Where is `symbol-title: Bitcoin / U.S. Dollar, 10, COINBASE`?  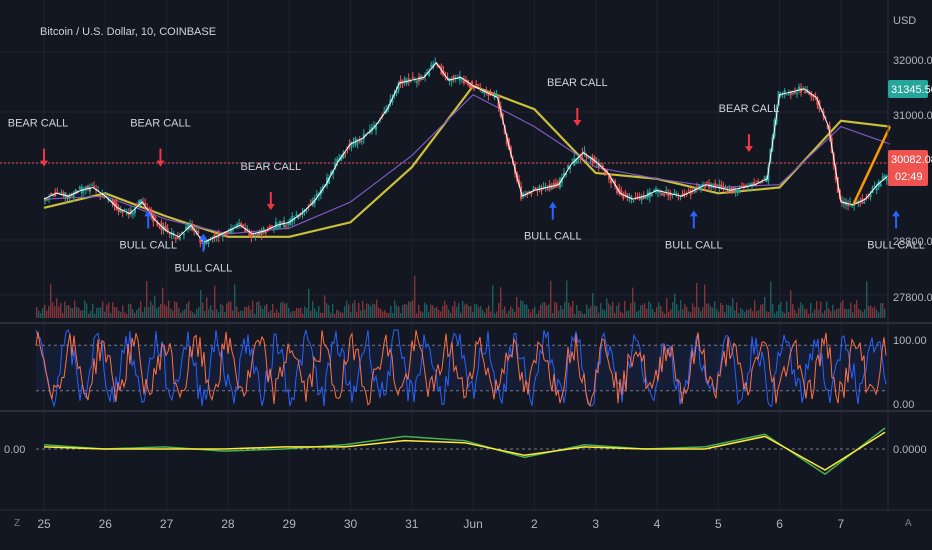 symbol-title: Bitcoin / U.S. Dollar, 10, COINBASE is located at coordinates (128, 32).